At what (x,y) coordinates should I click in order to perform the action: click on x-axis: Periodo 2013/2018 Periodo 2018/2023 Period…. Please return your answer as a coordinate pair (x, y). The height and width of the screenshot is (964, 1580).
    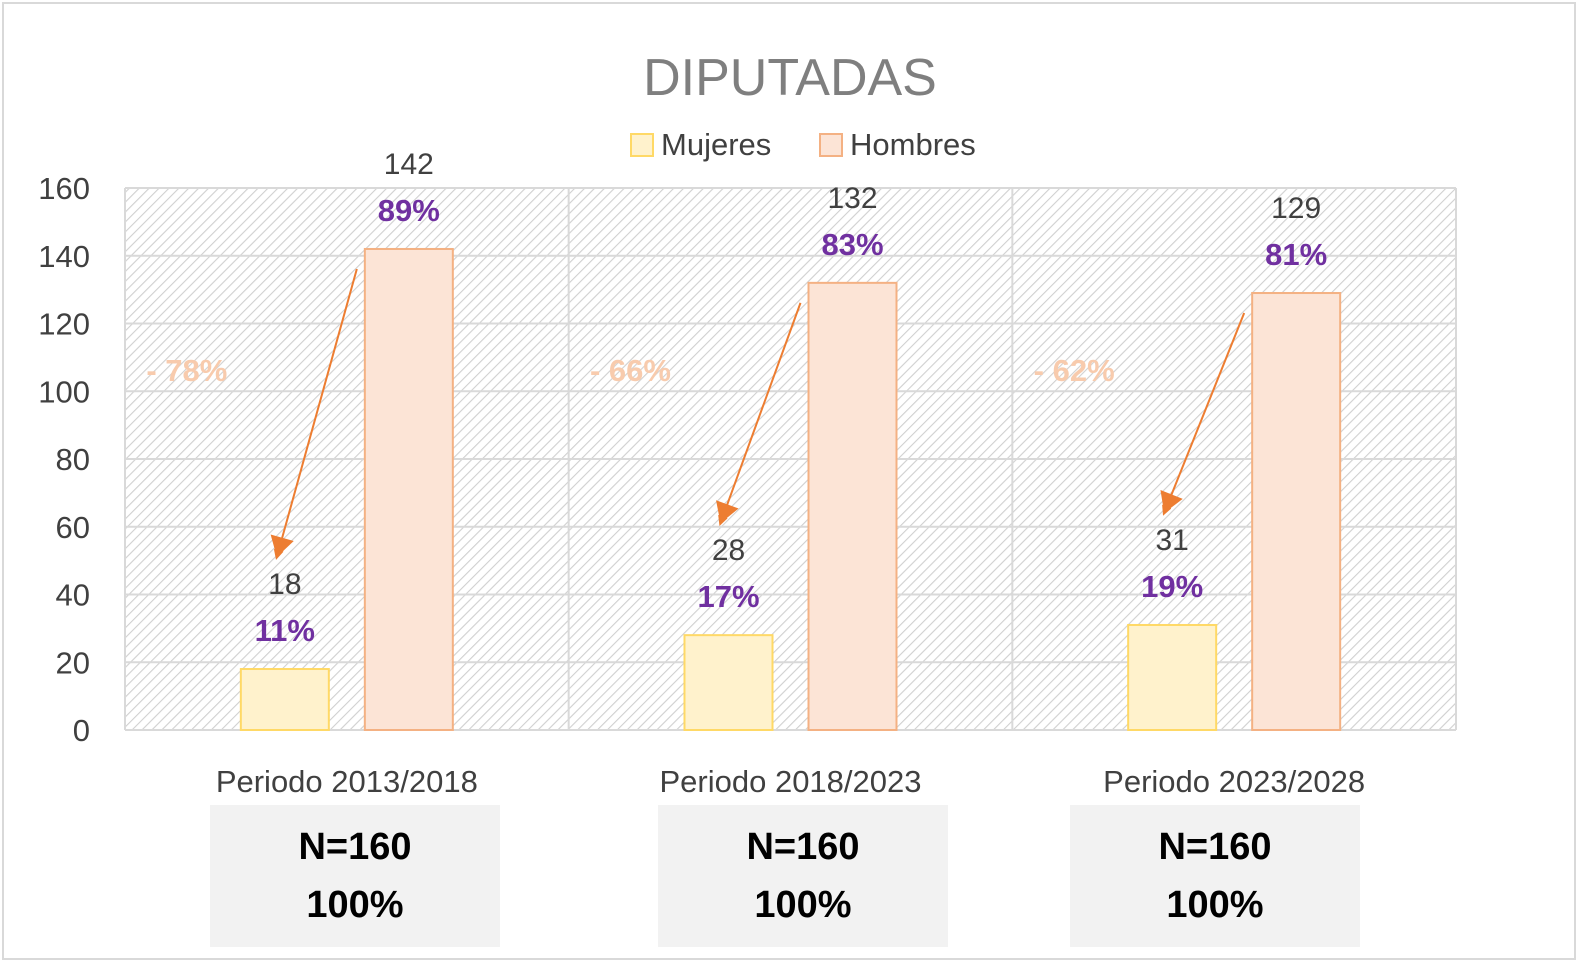
    Looking at the image, I should click on (790, 781).